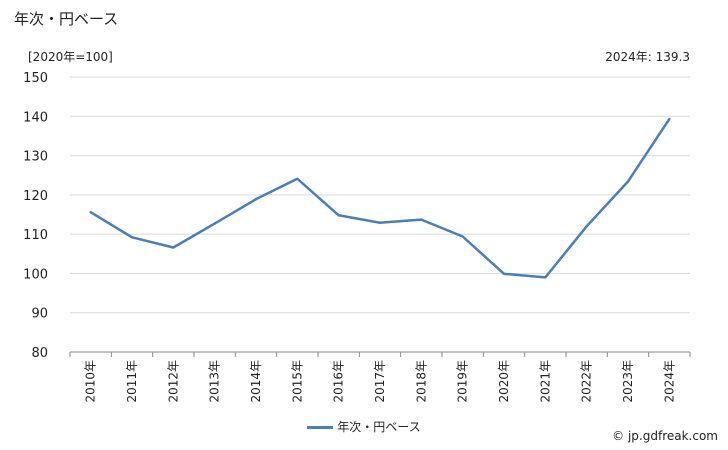  I want to click on y-tick-label: 100, so click(35, 274).